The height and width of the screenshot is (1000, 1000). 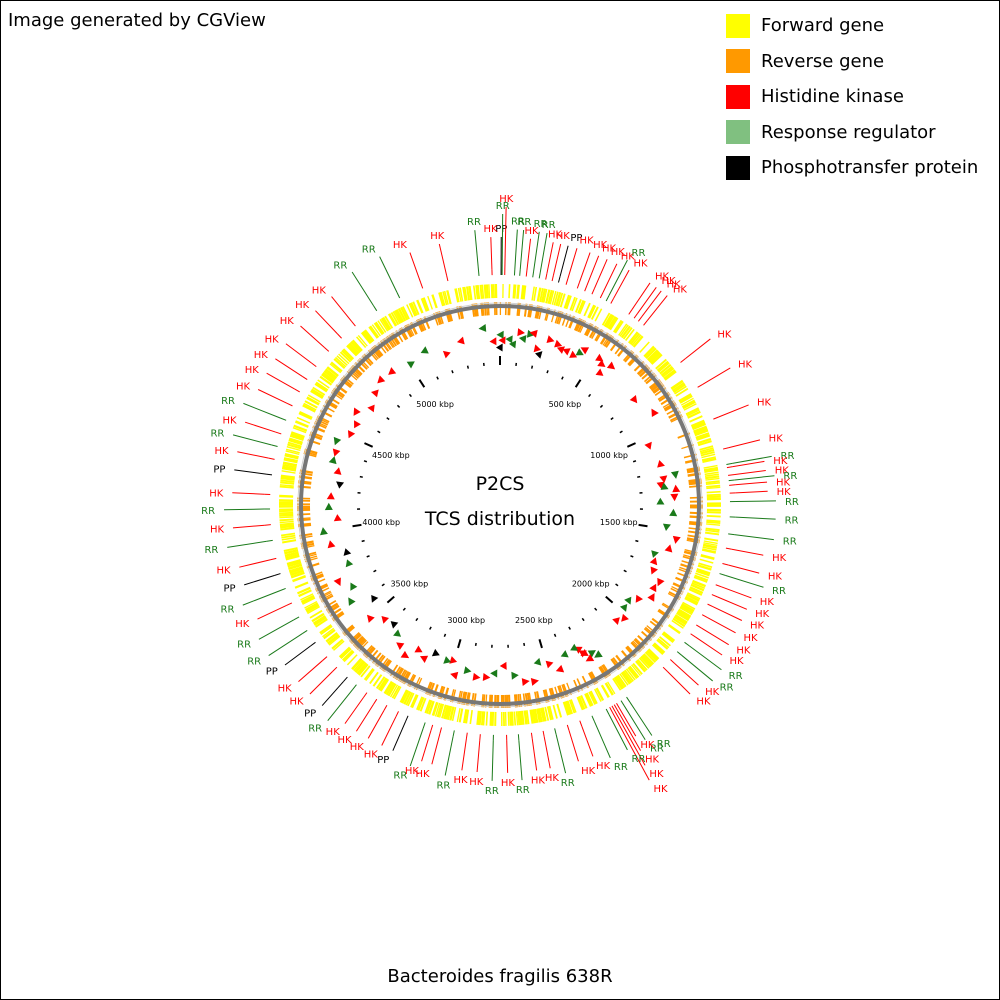 I want to click on ruler-label: 5000 kbp, so click(x=435, y=404).